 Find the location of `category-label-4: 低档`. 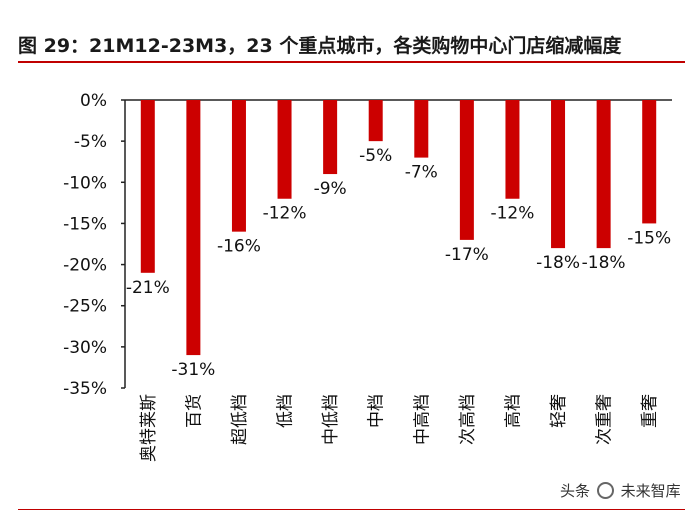

category-label-4: 低档 is located at coordinates (286, 411).